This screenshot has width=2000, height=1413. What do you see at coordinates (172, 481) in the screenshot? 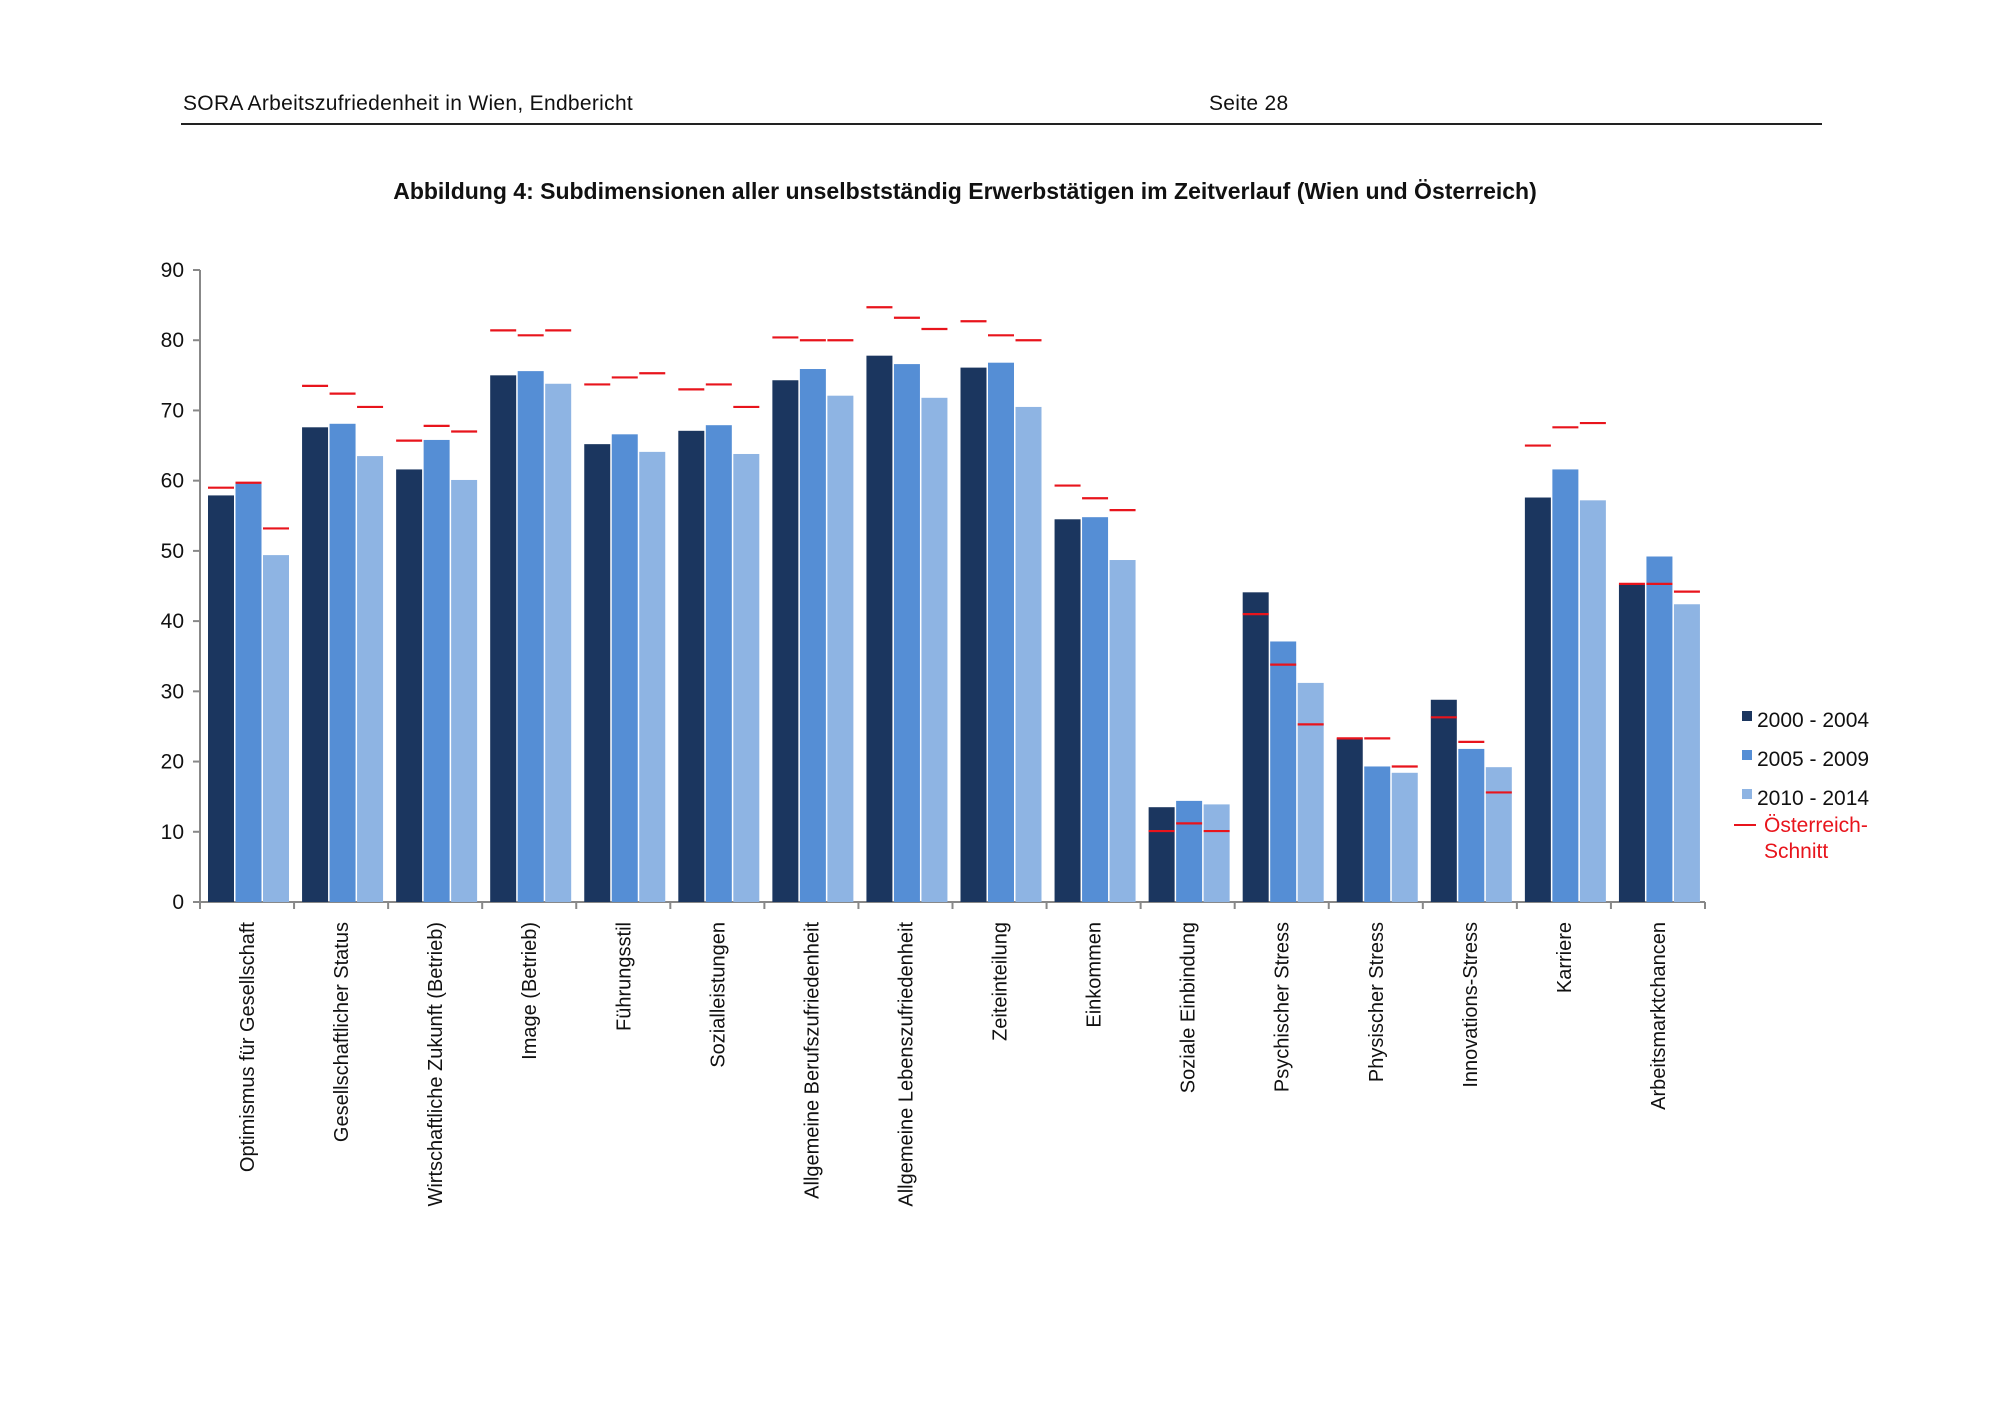
I see `y-tick-label: 60` at bounding box center [172, 481].